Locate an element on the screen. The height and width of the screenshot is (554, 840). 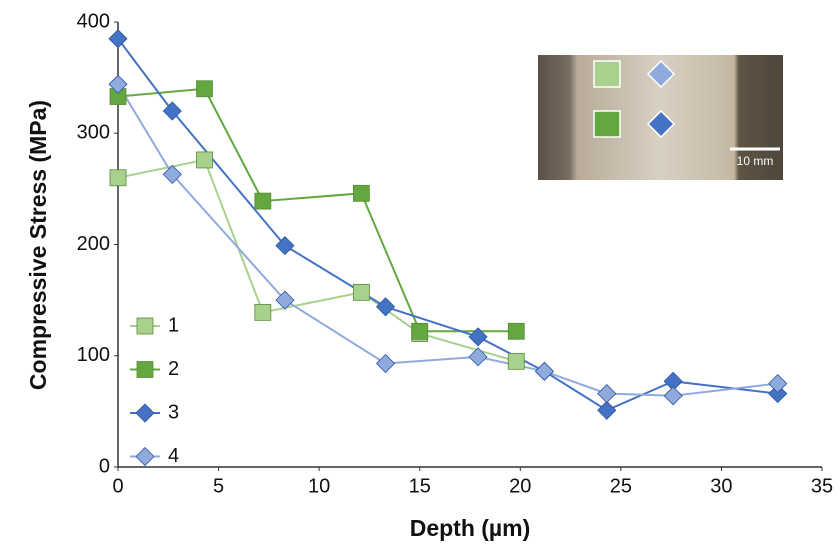
y-axis-title: Compressive Stress (MPa) is located at coordinates (38, 245).